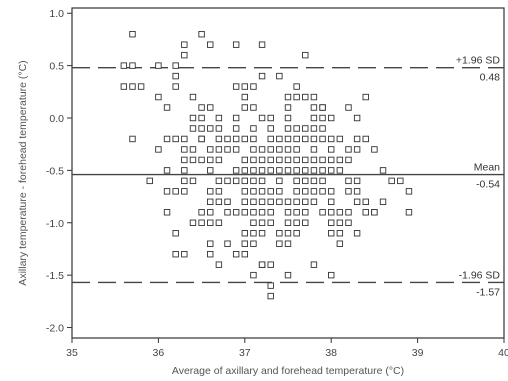 The height and width of the screenshot is (381, 508). Describe the element at coordinates (488, 185) in the screenshot. I see `mean-value: -0.54` at that location.